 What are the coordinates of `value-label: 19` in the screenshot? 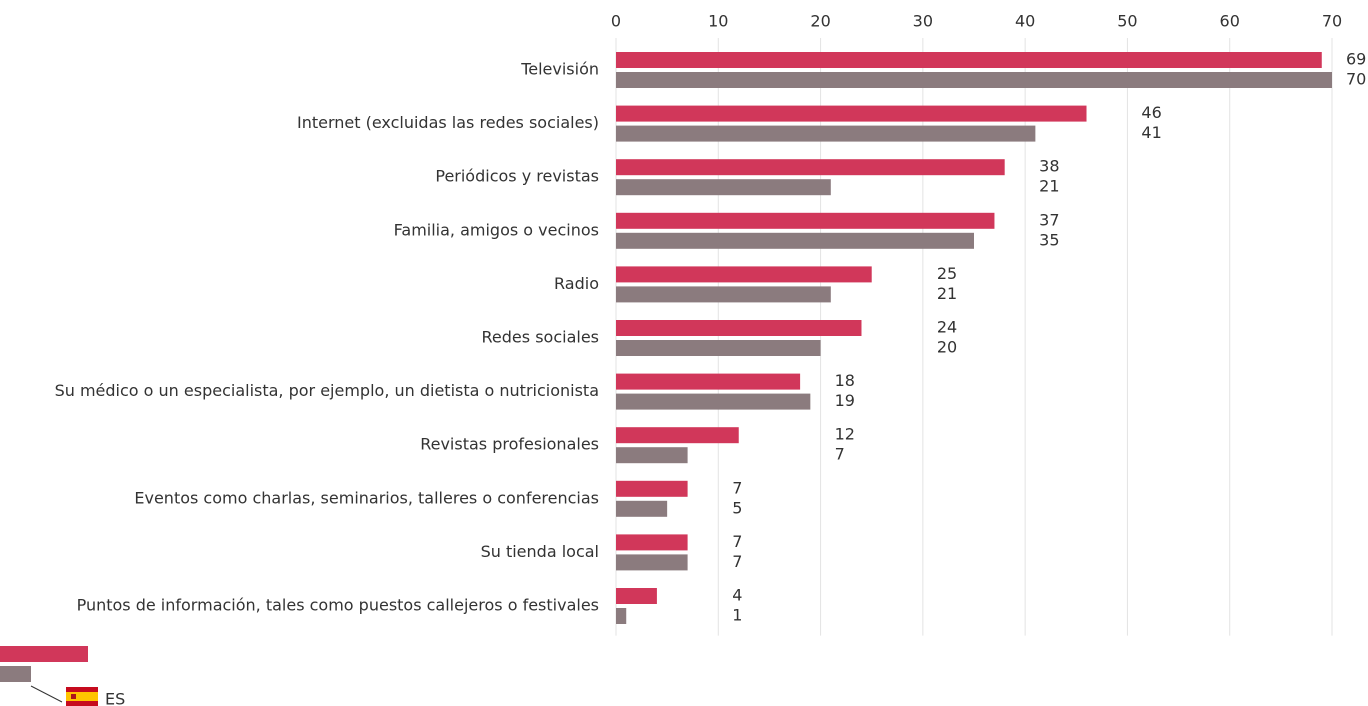 It's located at (845, 400).